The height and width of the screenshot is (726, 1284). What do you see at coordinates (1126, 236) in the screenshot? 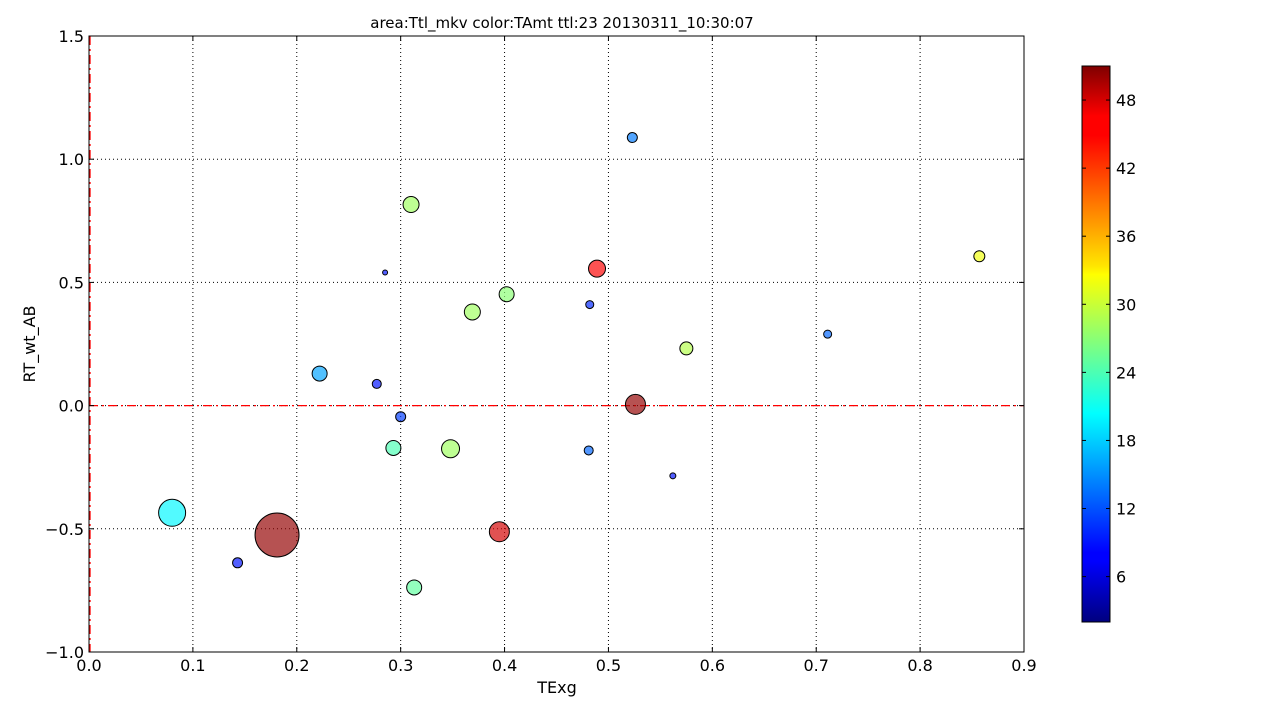
I see `colorbar-tick-label: 36` at bounding box center [1126, 236].